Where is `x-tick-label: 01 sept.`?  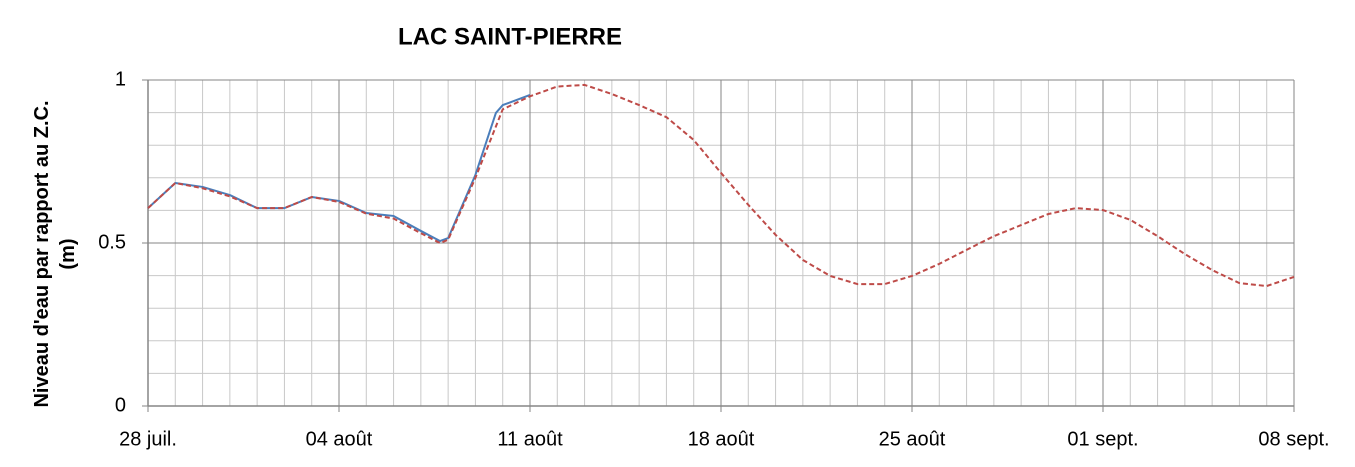 x-tick-label: 01 sept. is located at coordinates (1102, 439).